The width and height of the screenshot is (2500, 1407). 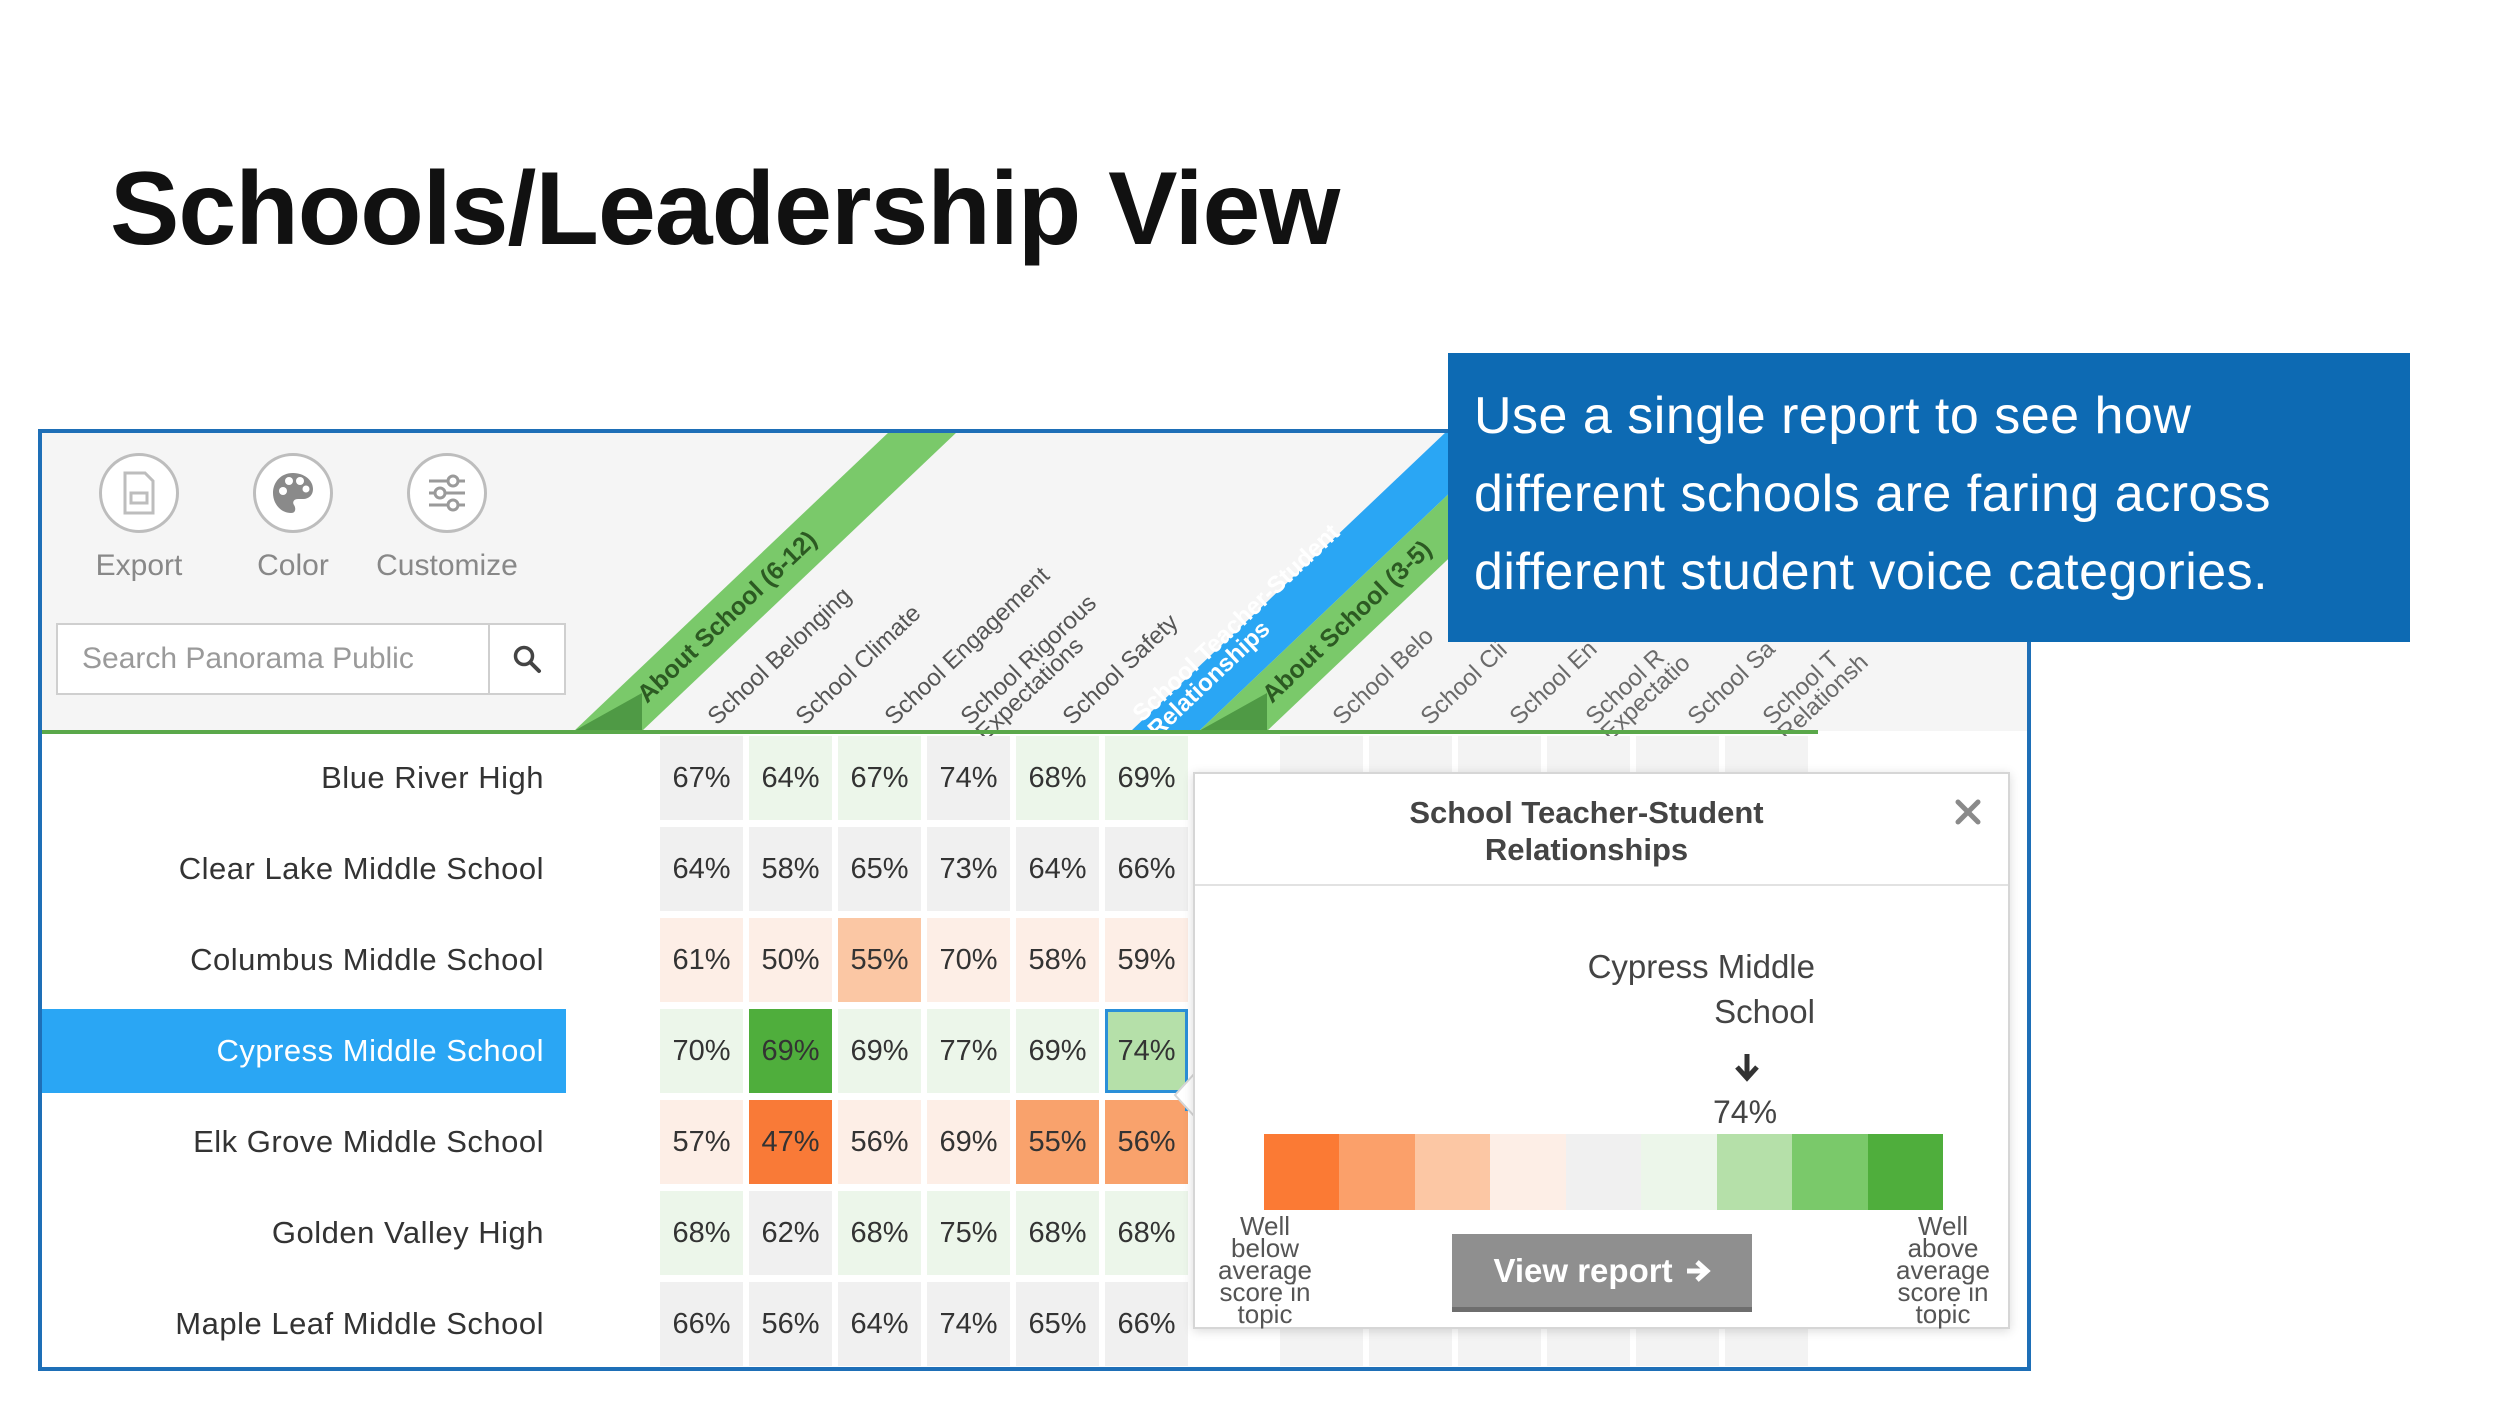 What do you see at coordinates (1655, 989) in the screenshot?
I see `popup-school-name: Cypress Middle School` at bounding box center [1655, 989].